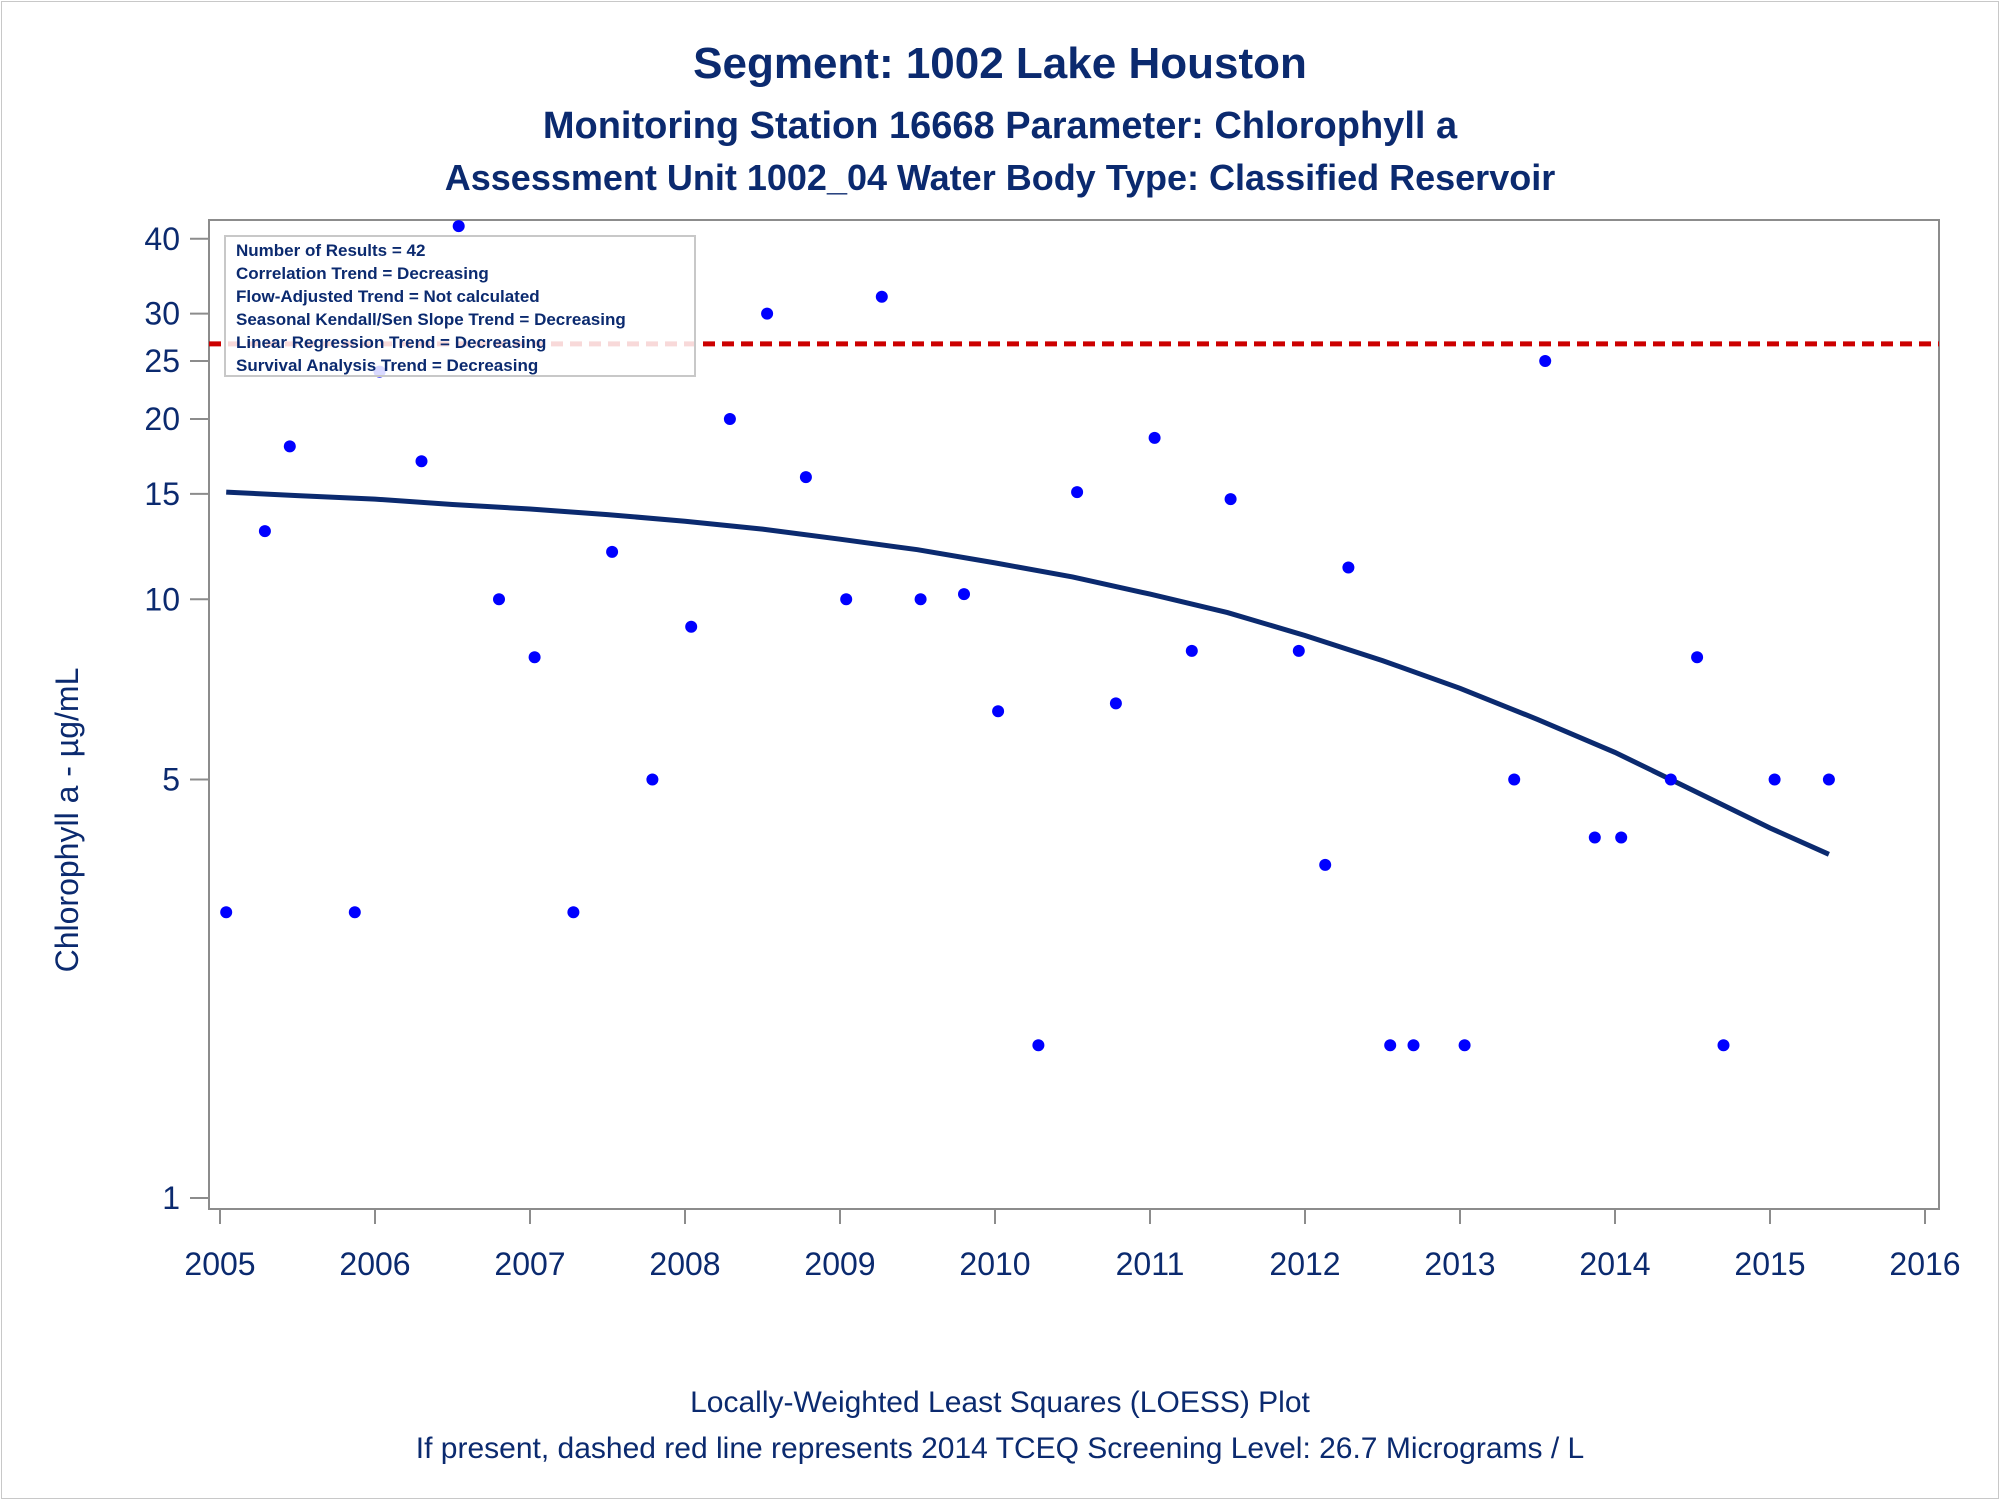 Image resolution: width=2000 pixels, height=1500 pixels. What do you see at coordinates (684, 1264) in the screenshot?
I see `x-tick-label: 2008` at bounding box center [684, 1264].